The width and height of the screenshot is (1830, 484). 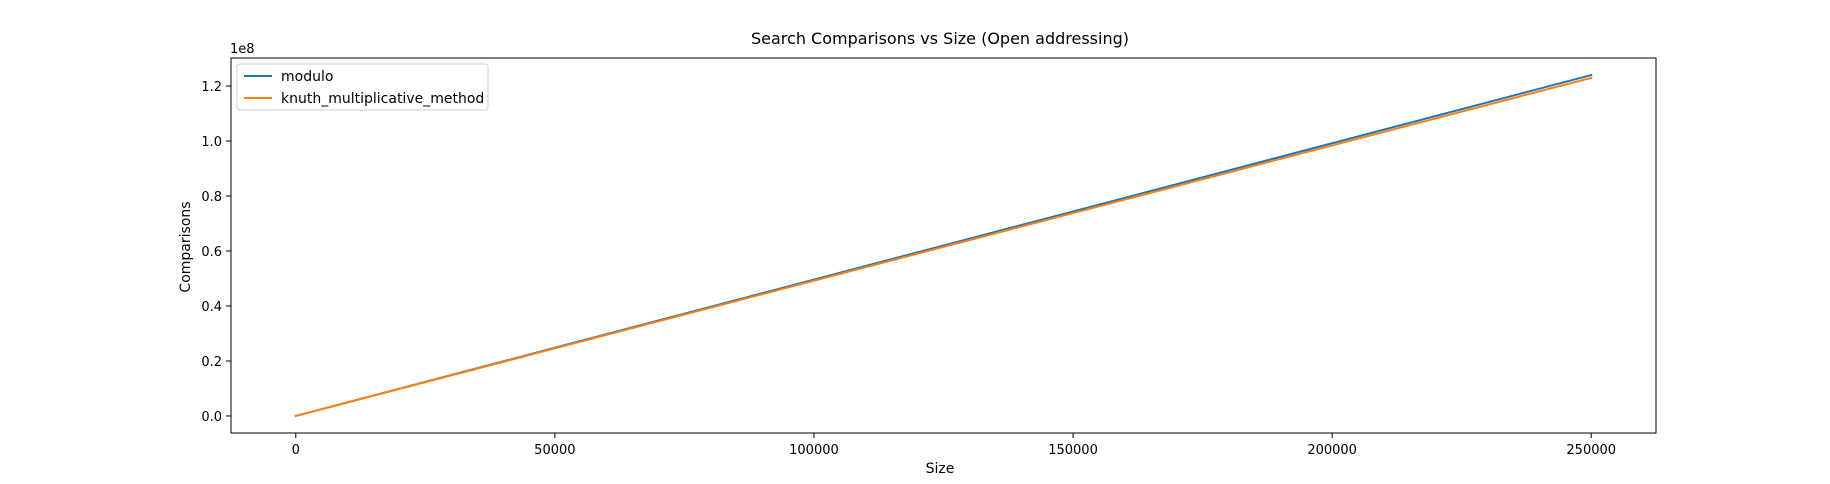 I want to click on x-tick-label: 150000, so click(x=1073, y=450).